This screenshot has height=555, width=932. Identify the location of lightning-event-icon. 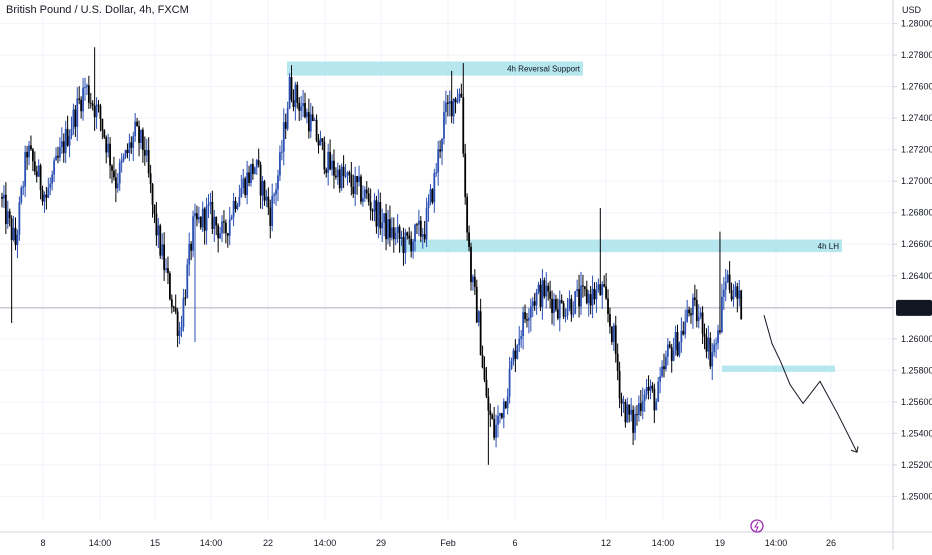
(757, 526).